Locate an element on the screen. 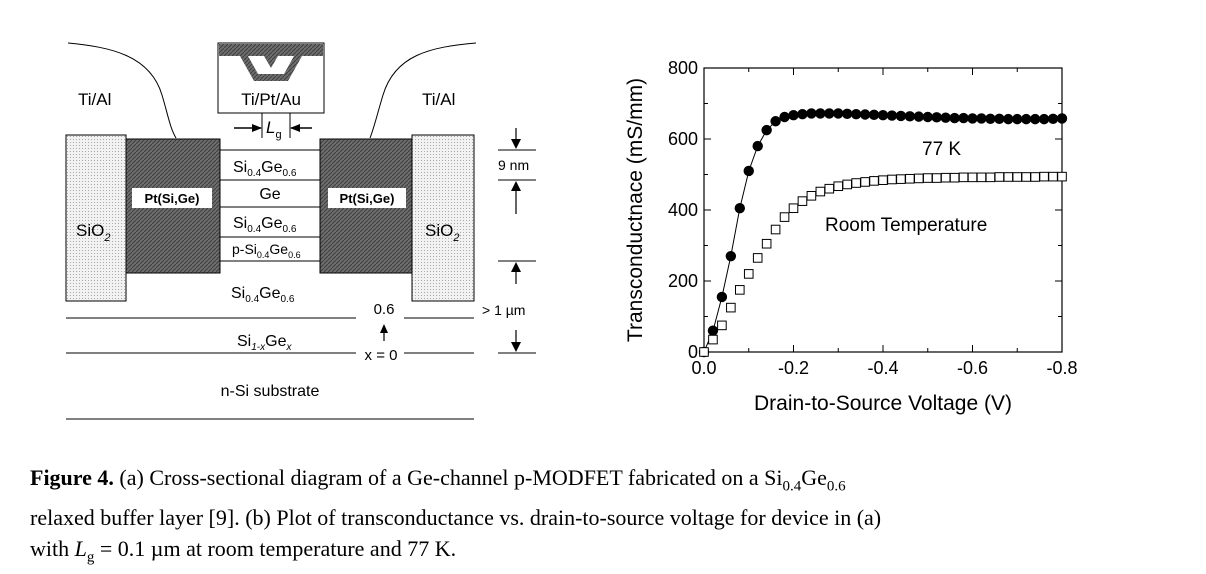  caption-text-4: with is located at coordinates (52, 549).